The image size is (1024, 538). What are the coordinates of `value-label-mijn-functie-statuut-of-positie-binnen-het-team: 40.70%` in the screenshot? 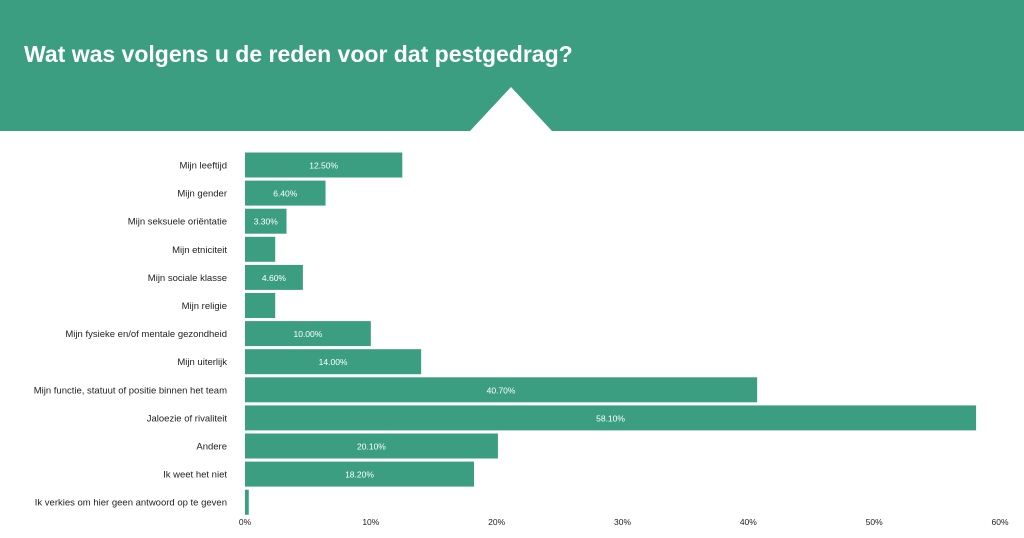 It's located at (501, 390).